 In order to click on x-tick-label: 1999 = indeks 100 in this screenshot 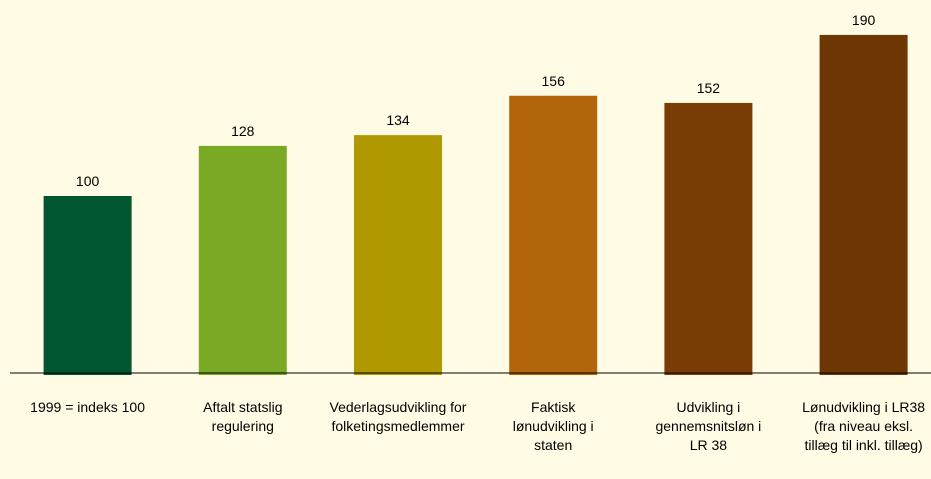, I will do `click(87, 407)`.